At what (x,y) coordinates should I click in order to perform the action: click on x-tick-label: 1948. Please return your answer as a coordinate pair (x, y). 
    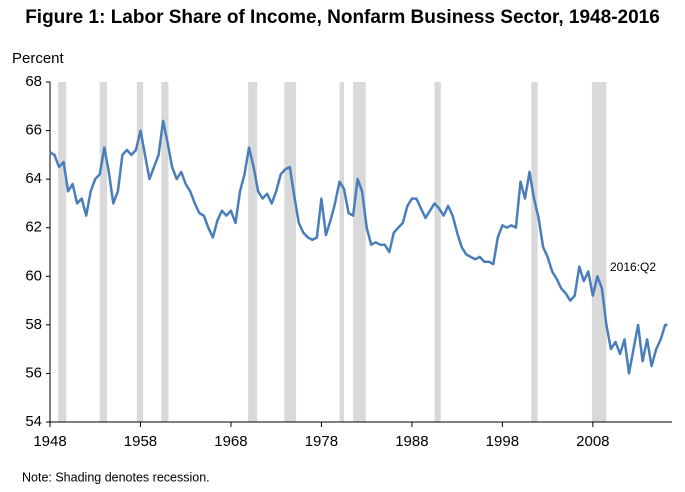
    Looking at the image, I should click on (49, 441).